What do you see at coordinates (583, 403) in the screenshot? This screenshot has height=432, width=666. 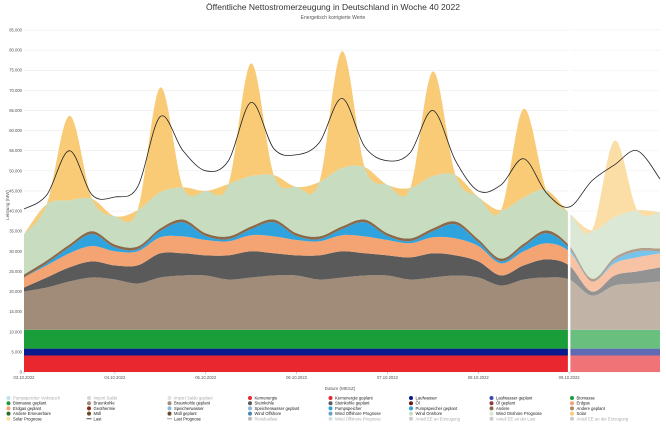 I see `legend-label: Erdgas` at bounding box center [583, 403].